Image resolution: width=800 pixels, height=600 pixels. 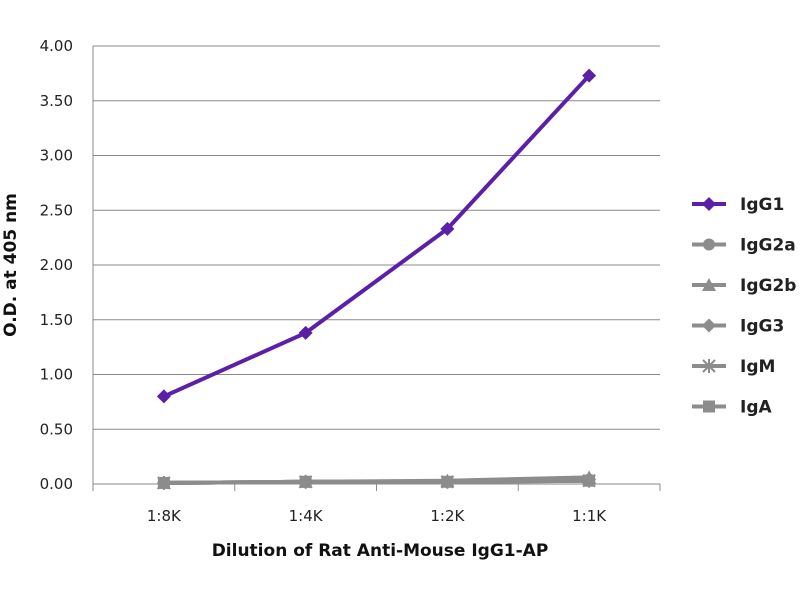 What do you see at coordinates (376, 504) in the screenshot?
I see `x-axis-ticks: 1:8K 1:4K 1:2K 1:1K` at bounding box center [376, 504].